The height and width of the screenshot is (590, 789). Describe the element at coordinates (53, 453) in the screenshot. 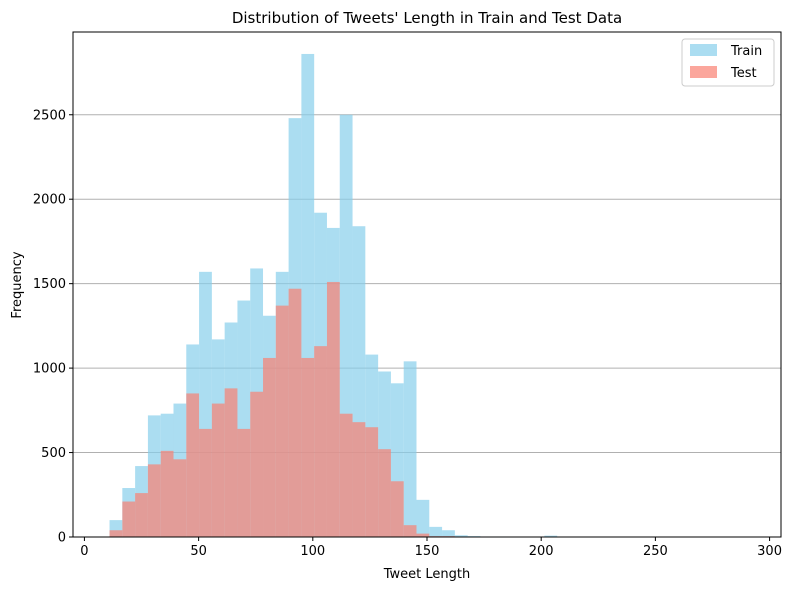

I see `y-tick-label: 500` at that location.